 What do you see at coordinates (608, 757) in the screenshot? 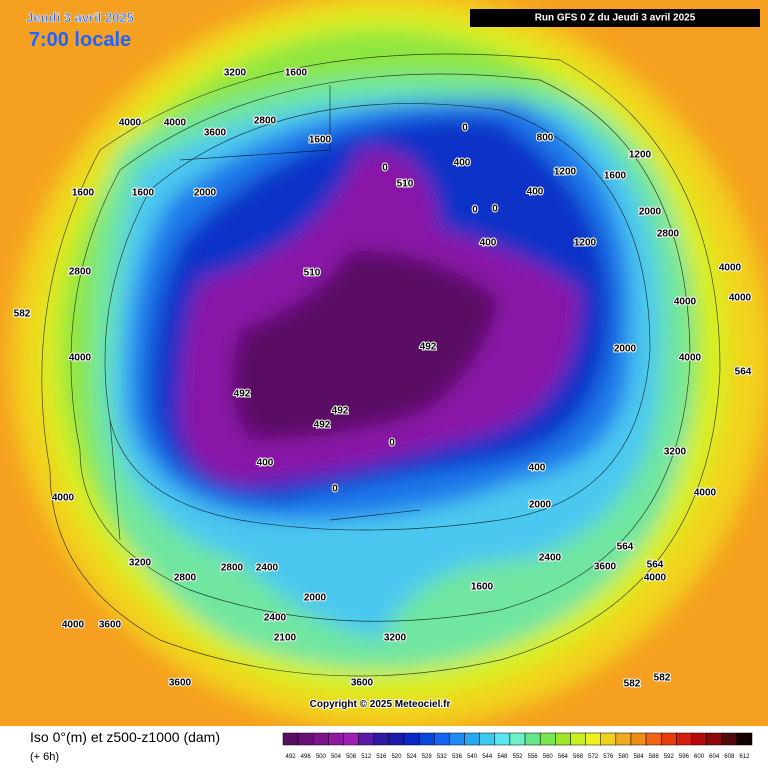
I see `scale-label: 576` at bounding box center [608, 757].